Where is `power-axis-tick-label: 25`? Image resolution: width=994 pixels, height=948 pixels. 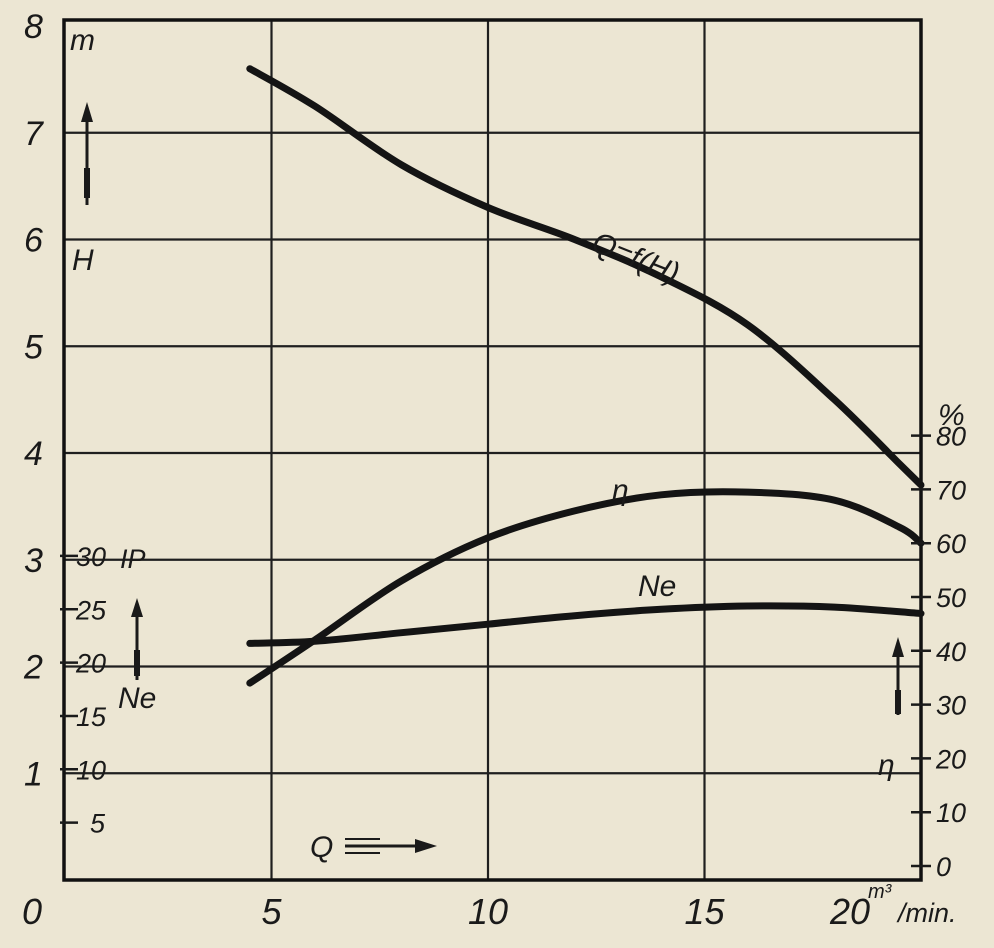 power-axis-tick-label: 25 is located at coordinates (91, 610).